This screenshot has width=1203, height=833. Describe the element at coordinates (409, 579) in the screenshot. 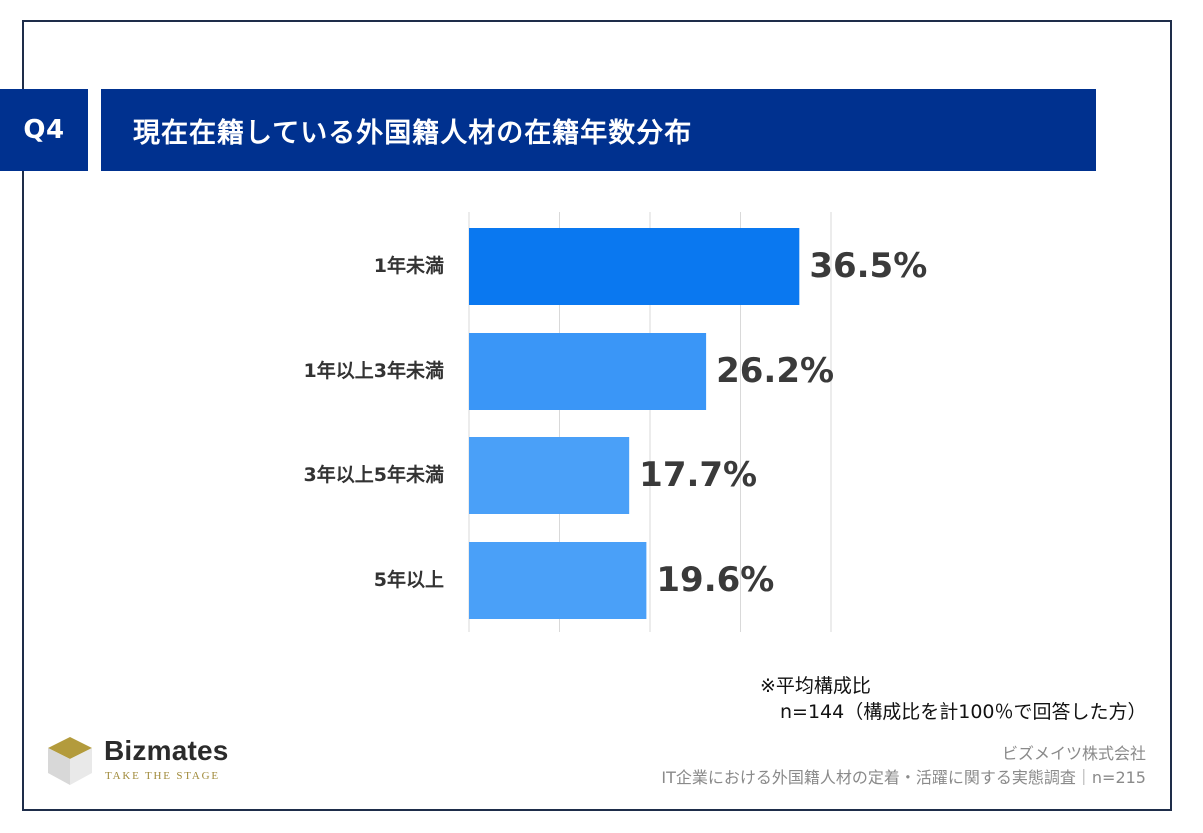

I see `category-label-3: 5年以上` at that location.